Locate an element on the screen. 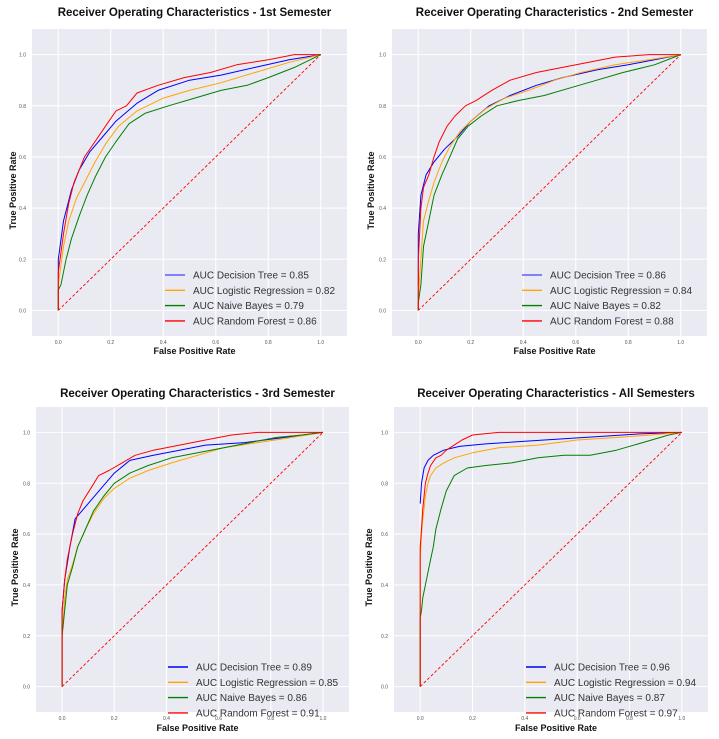  legend-entry-label: AUC Decision Tree = 0.86 is located at coordinates (608, 276).